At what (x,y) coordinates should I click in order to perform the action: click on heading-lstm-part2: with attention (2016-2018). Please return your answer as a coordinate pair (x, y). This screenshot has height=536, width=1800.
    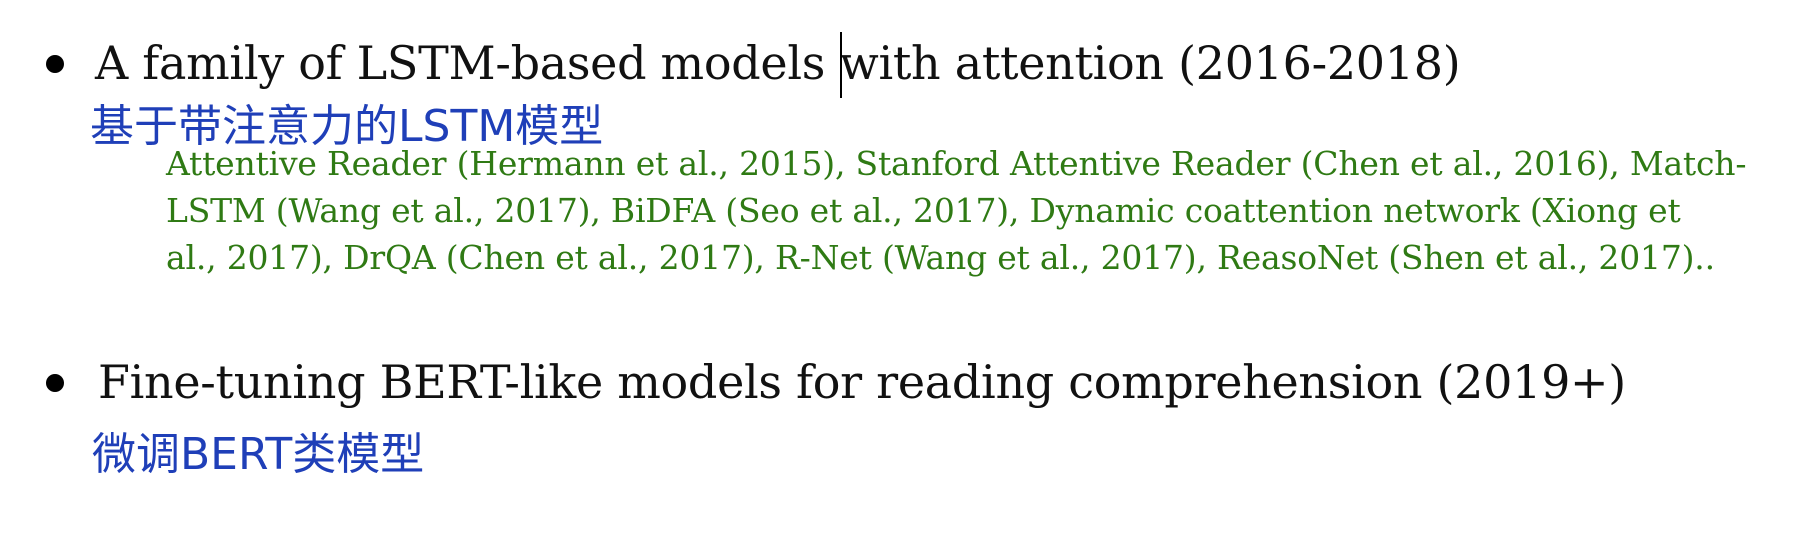
    Looking at the image, I should click on (1150, 63).